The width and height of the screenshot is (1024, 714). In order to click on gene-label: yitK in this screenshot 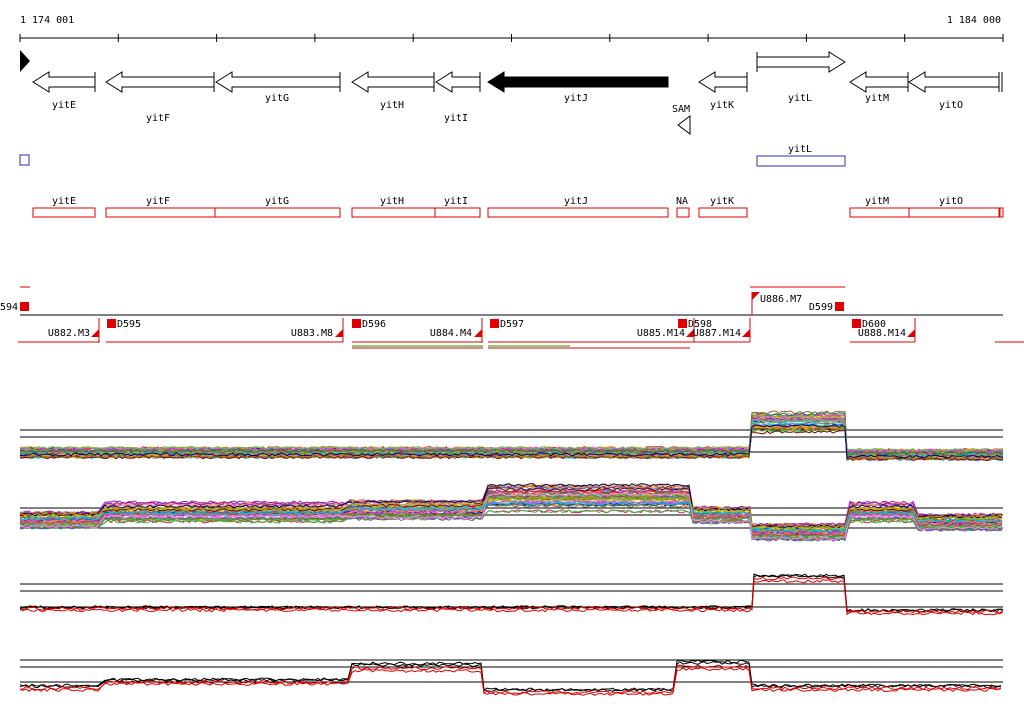, I will do `click(722, 105)`.